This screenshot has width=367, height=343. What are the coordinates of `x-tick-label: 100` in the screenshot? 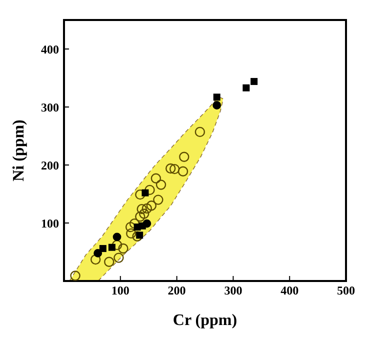 It's located at (120, 291).